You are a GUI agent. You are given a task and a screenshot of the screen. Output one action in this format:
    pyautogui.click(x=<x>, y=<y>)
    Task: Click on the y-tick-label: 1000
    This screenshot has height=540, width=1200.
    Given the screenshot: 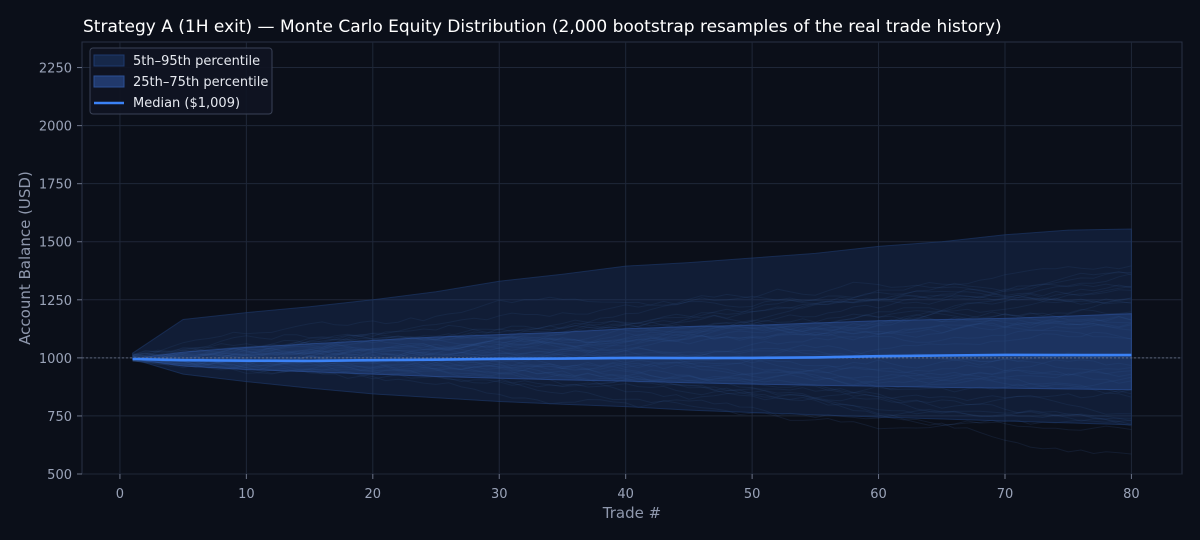 What is the action you would take?
    pyautogui.click(x=55, y=359)
    